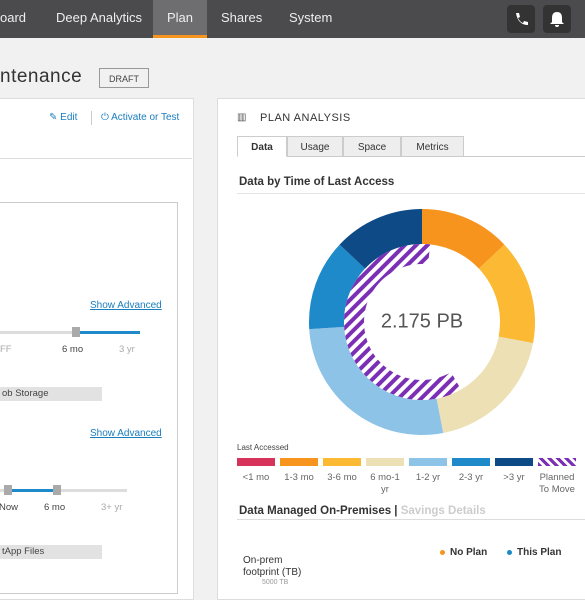 The image size is (585, 600). I want to click on savings-link: Savings Details, so click(443, 511).